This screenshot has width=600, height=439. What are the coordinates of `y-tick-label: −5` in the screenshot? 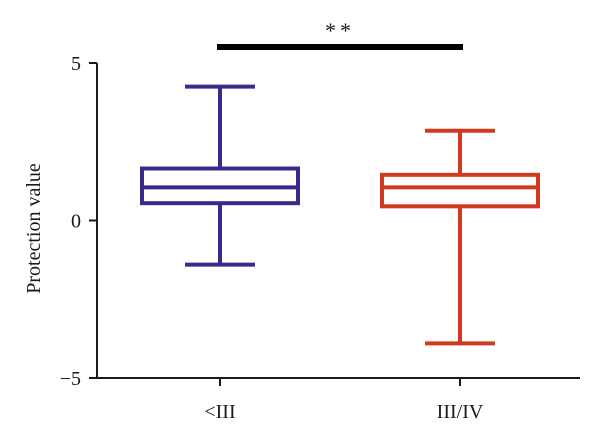 It's located at (70, 379).